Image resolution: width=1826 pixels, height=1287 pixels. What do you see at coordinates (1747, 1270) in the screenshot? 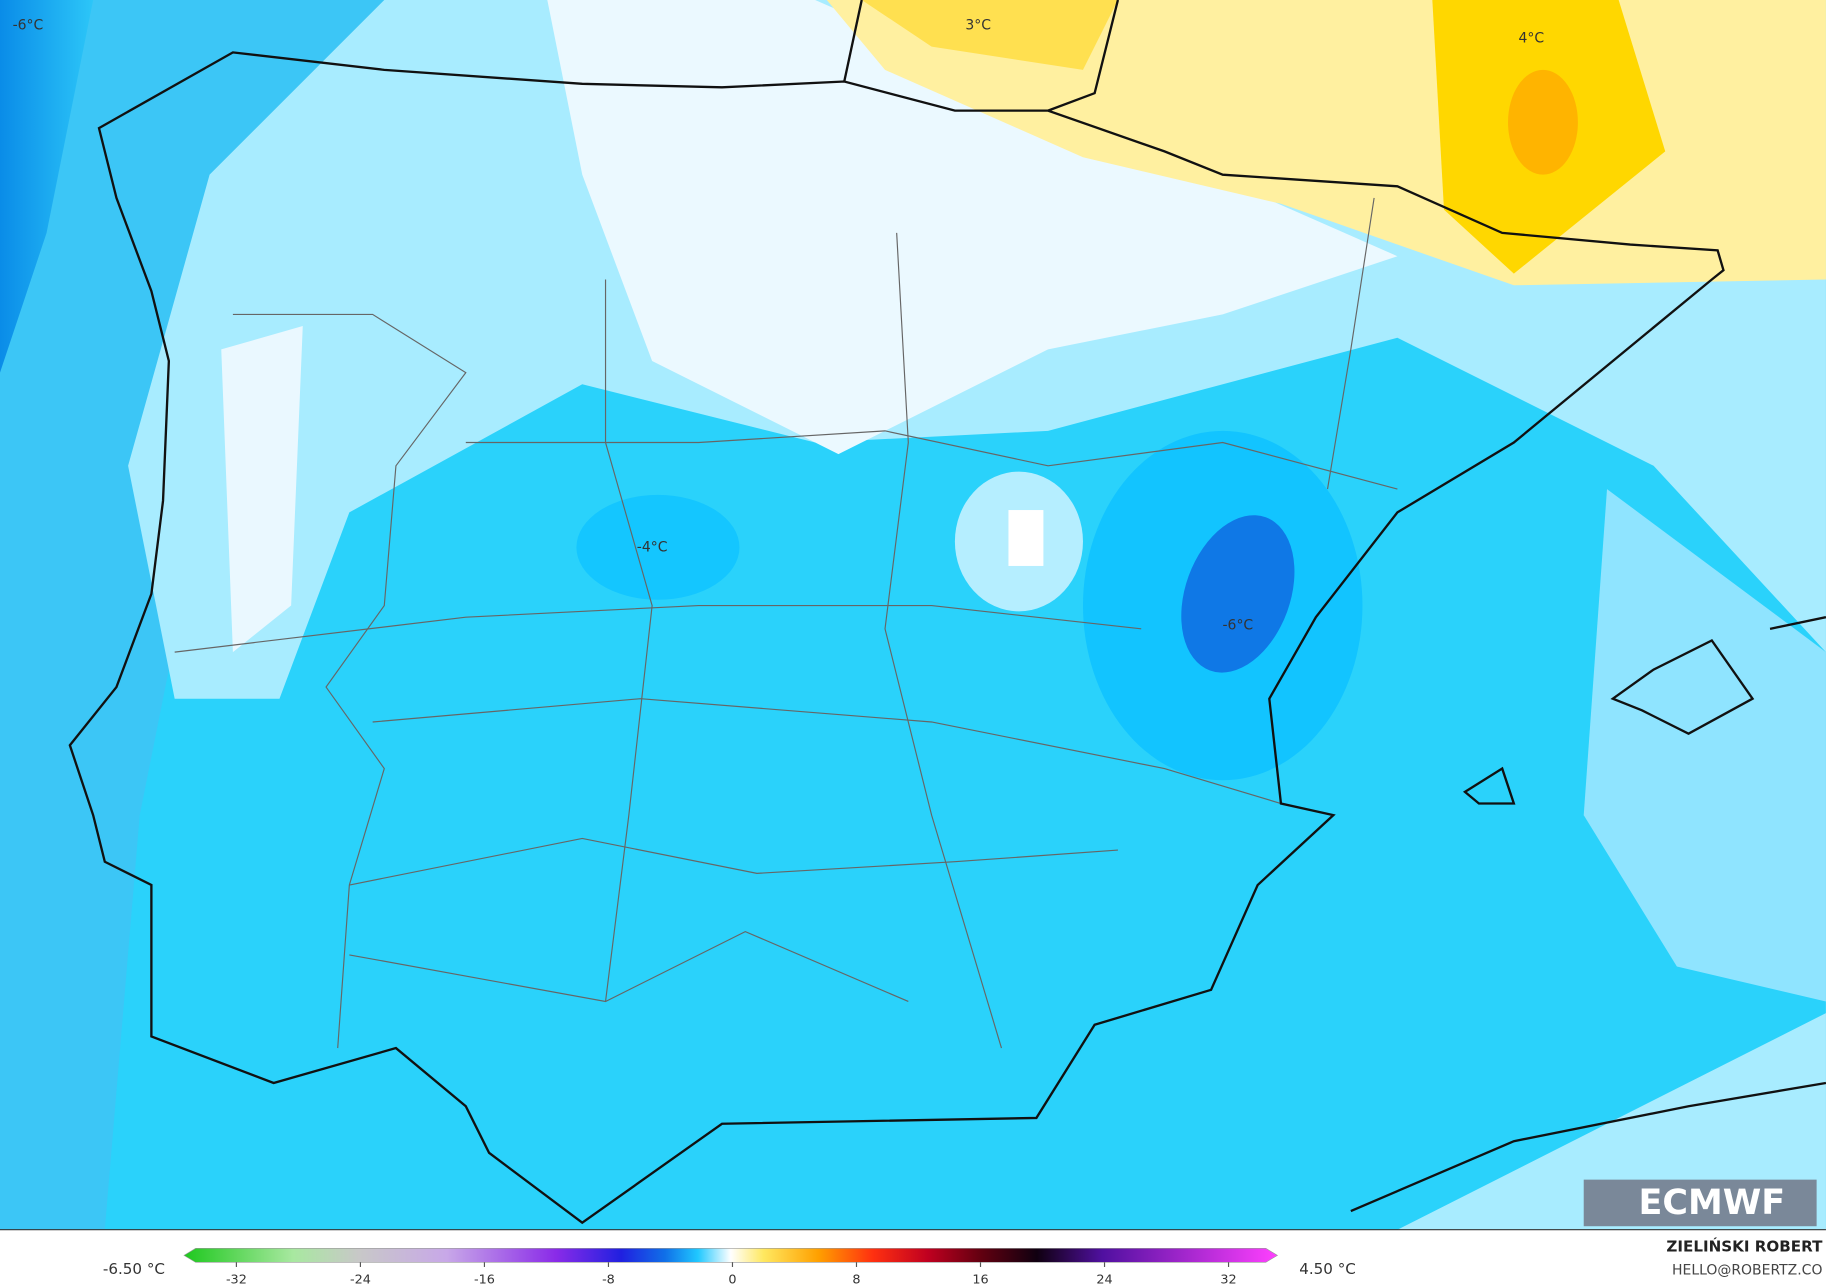
I see `credit-email: HELLO@ROBERTZ.CO` at bounding box center [1747, 1270].